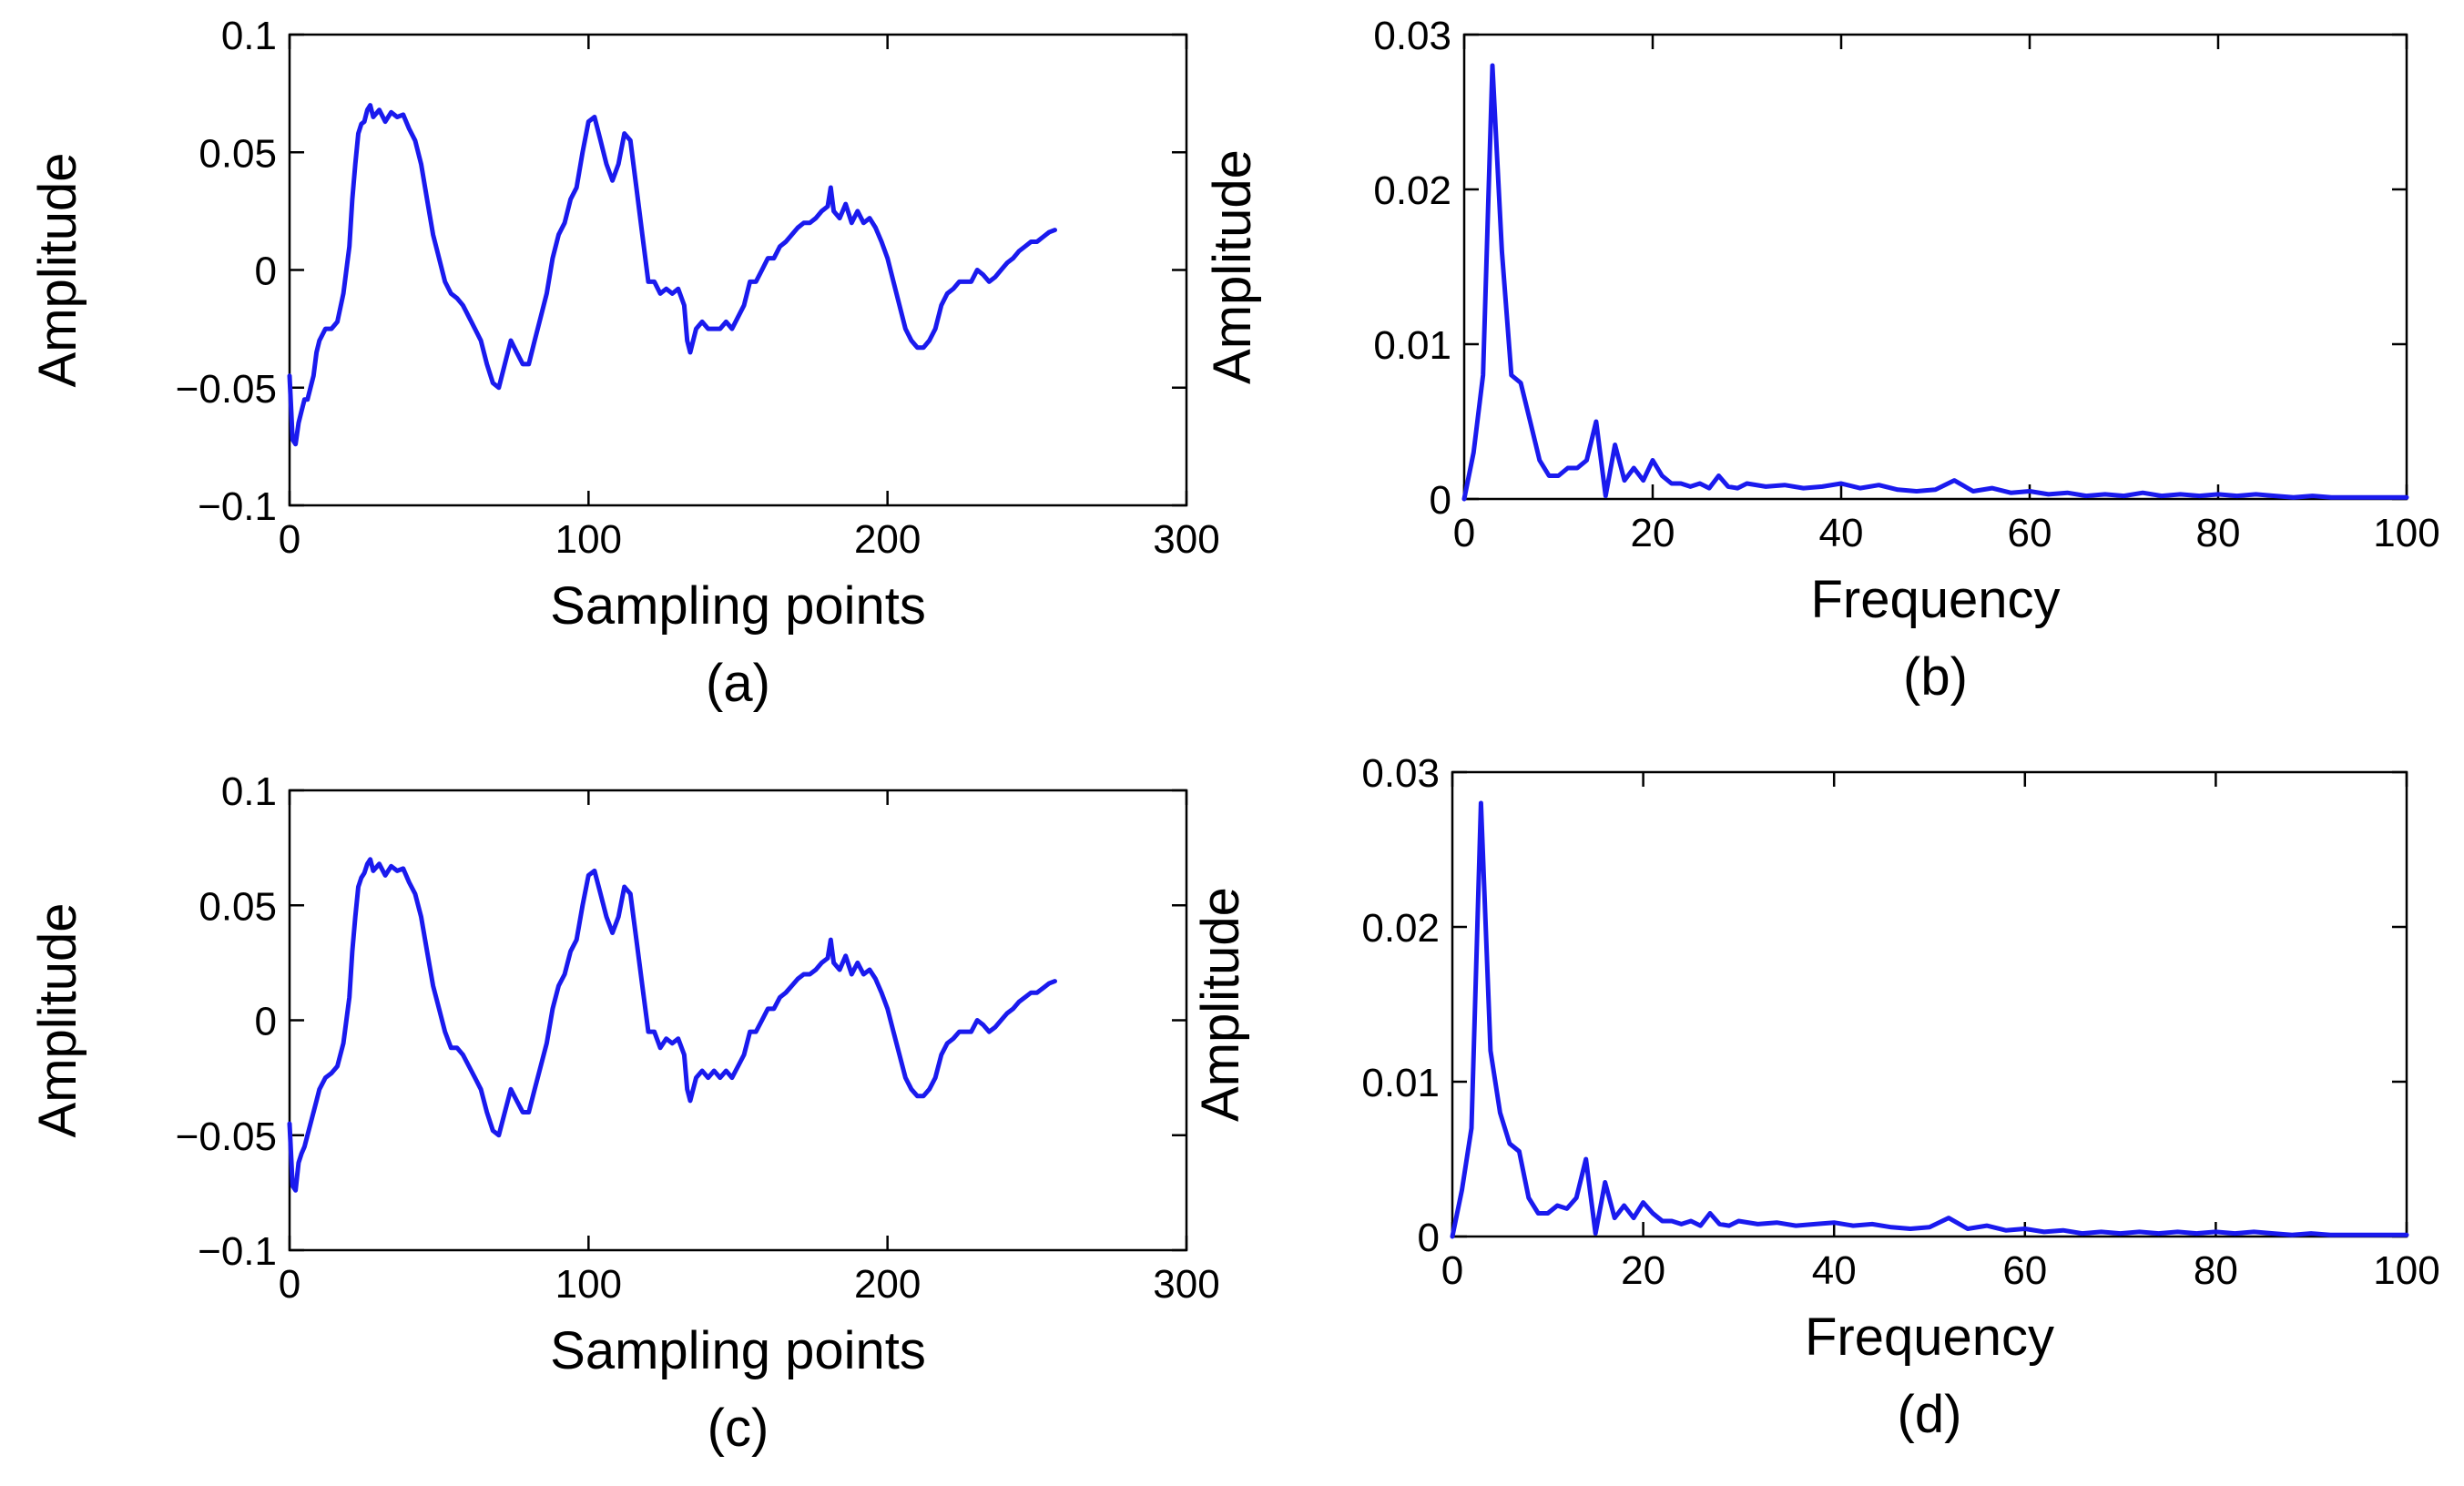 Image resolution: width=2464 pixels, height=1486 pixels. What do you see at coordinates (1930, 1414) in the screenshot?
I see `panel-caption: (d)` at bounding box center [1930, 1414].